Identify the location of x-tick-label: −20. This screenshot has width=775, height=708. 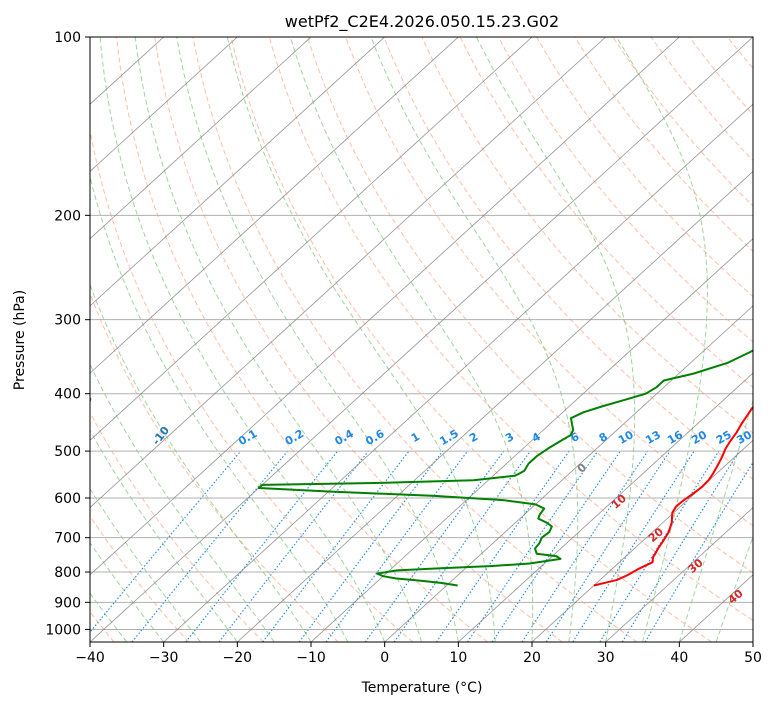
(238, 658).